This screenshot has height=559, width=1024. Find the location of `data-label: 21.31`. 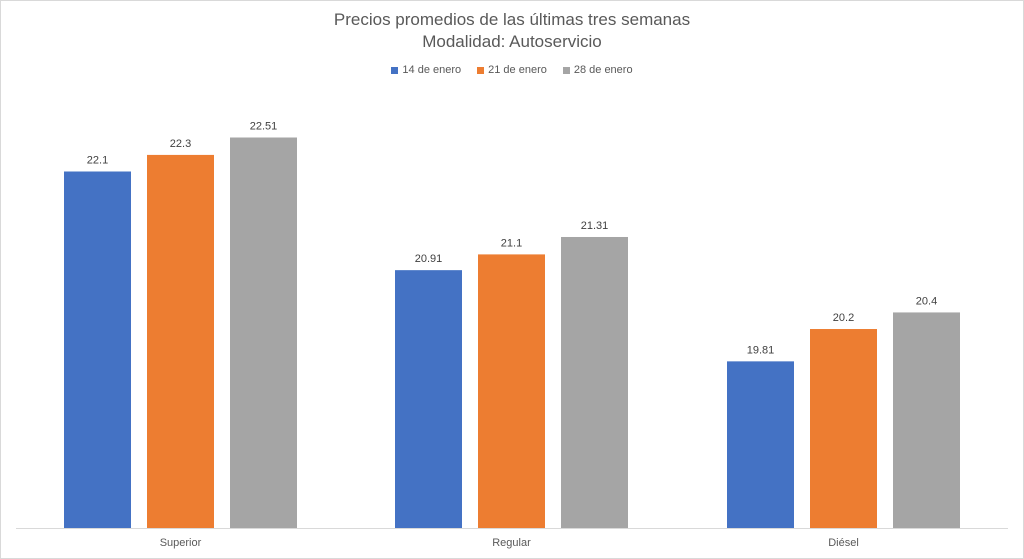

data-label: 21.31 is located at coordinates (595, 226).